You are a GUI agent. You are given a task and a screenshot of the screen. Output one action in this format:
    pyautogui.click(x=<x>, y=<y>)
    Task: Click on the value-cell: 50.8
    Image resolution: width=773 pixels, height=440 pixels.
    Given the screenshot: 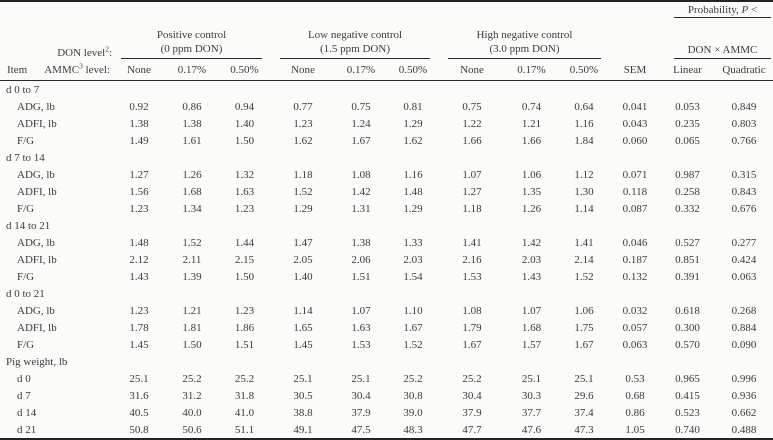 What is the action you would take?
    pyautogui.click(x=139, y=429)
    